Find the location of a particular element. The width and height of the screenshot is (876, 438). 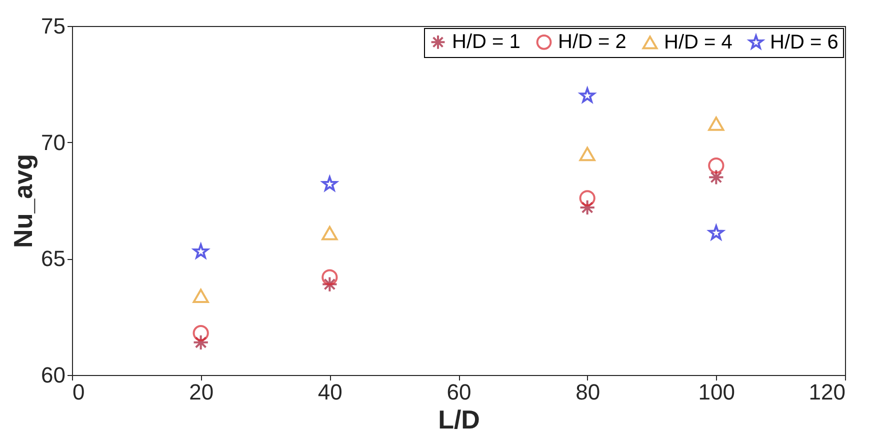

y-axis-title: Nu_avg is located at coordinates (23, 201).